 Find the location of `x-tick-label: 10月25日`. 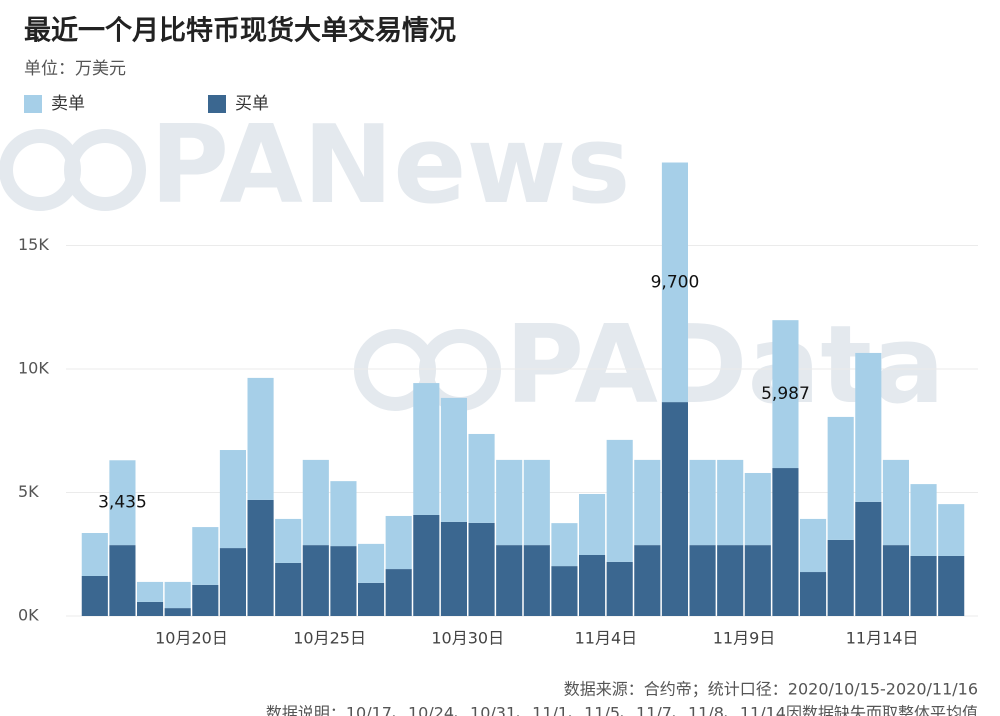

x-tick-label: 10月25日 is located at coordinates (329, 638).